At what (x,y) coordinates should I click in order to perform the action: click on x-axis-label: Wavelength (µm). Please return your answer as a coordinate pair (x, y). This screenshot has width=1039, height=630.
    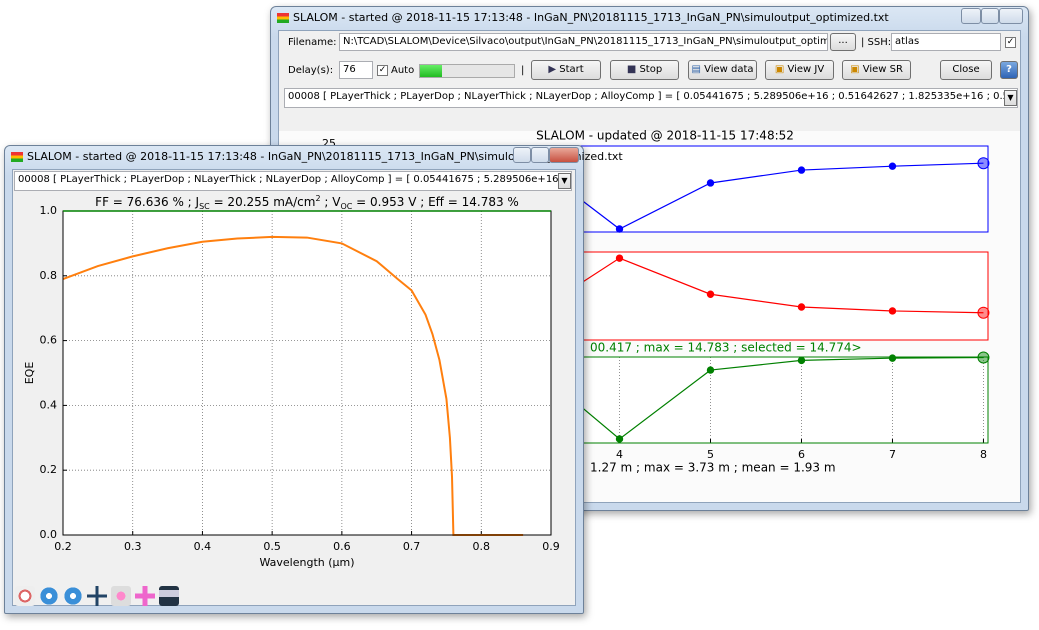
    Looking at the image, I should click on (306, 562).